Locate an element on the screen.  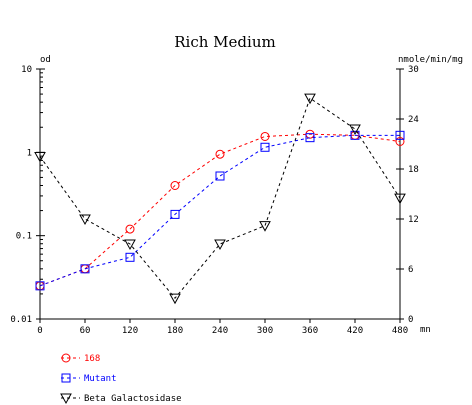
y-right-axis-label: nmole/min/mg is located at coordinates (430, 60).